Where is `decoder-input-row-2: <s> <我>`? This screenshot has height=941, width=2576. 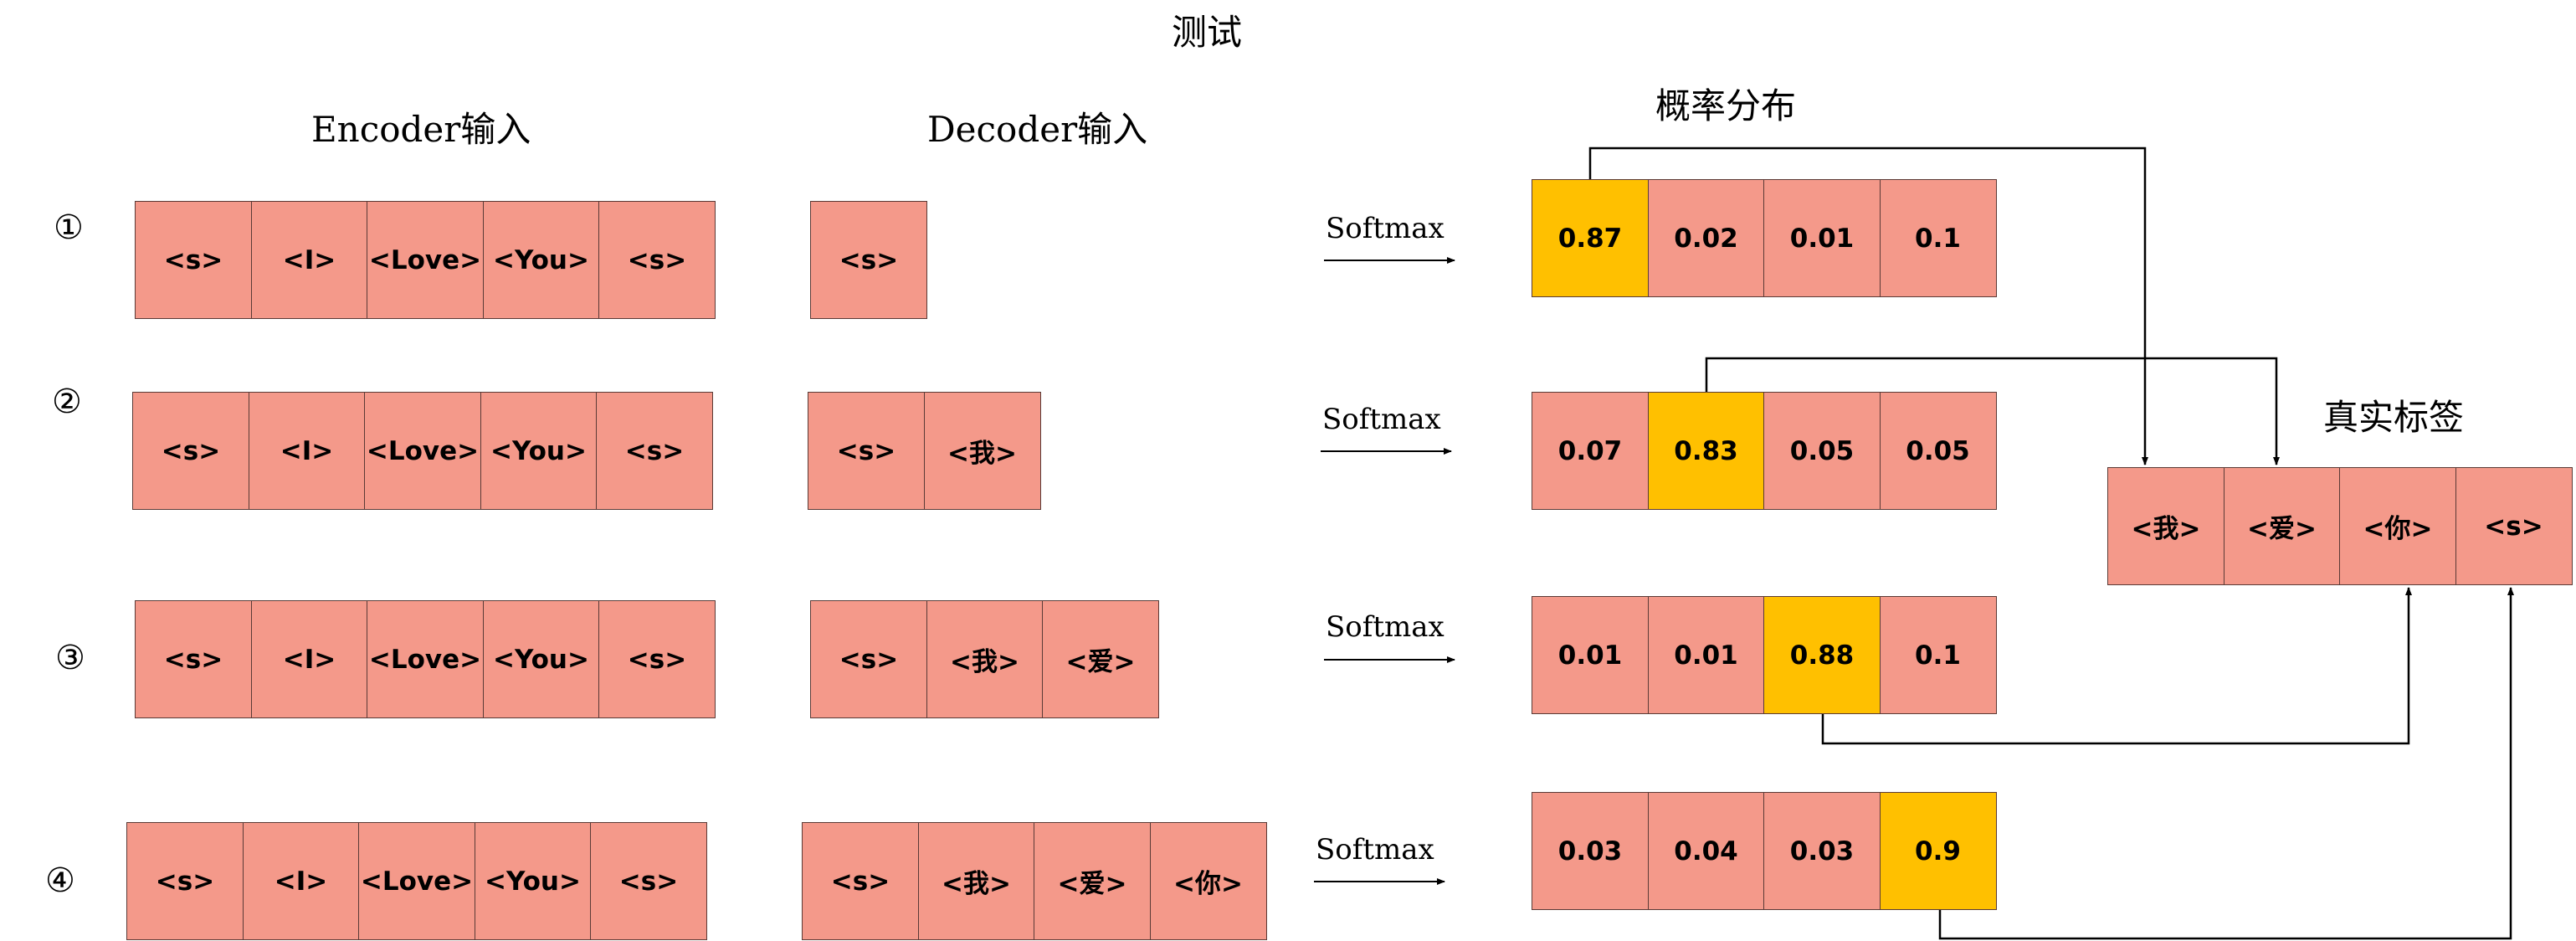 decoder-input-row-2: <s> <我> is located at coordinates (924, 451).